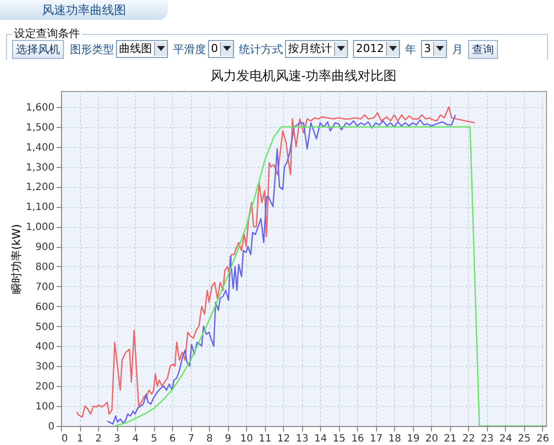 Image resolution: width=554 pixels, height=445 pixels. I want to click on y-tick-label: 500, so click(44, 327).